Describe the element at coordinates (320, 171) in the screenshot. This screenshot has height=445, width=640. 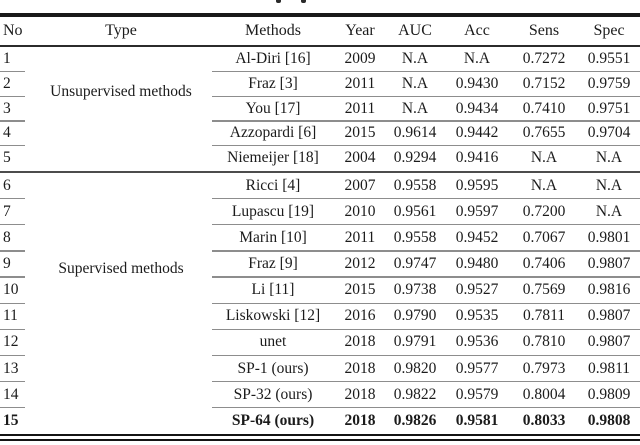
I see `section-divider-rule` at that location.